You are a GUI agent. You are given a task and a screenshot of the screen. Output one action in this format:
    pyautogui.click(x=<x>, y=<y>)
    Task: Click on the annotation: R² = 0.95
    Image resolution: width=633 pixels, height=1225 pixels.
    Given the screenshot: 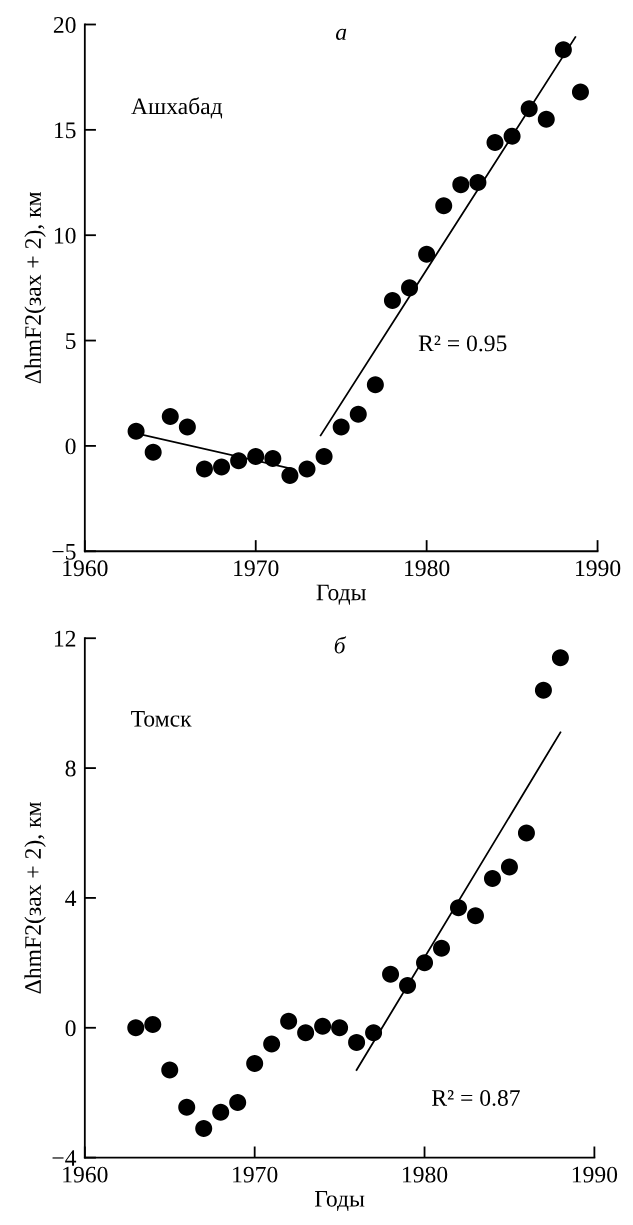 What is the action you would take?
    pyautogui.click(x=462, y=343)
    